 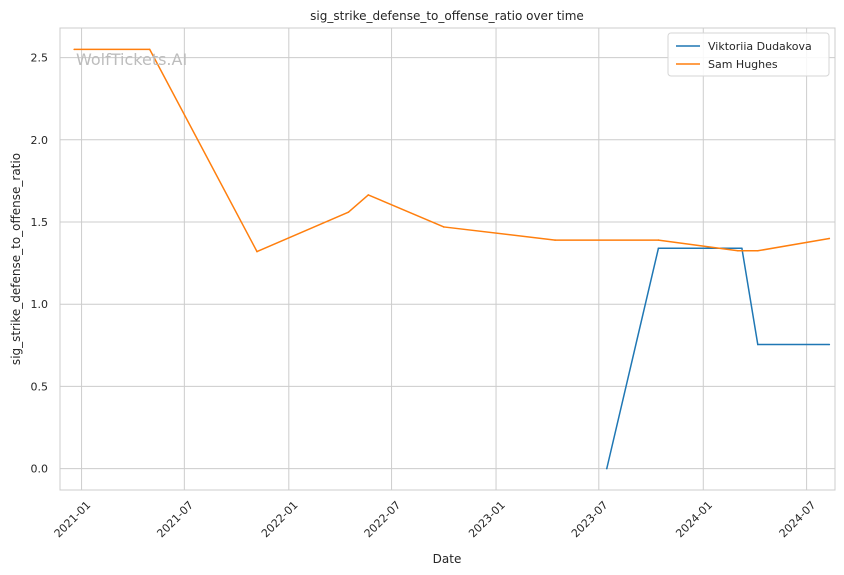 I want to click on y-tick-label: 1.5, so click(x=40, y=222).